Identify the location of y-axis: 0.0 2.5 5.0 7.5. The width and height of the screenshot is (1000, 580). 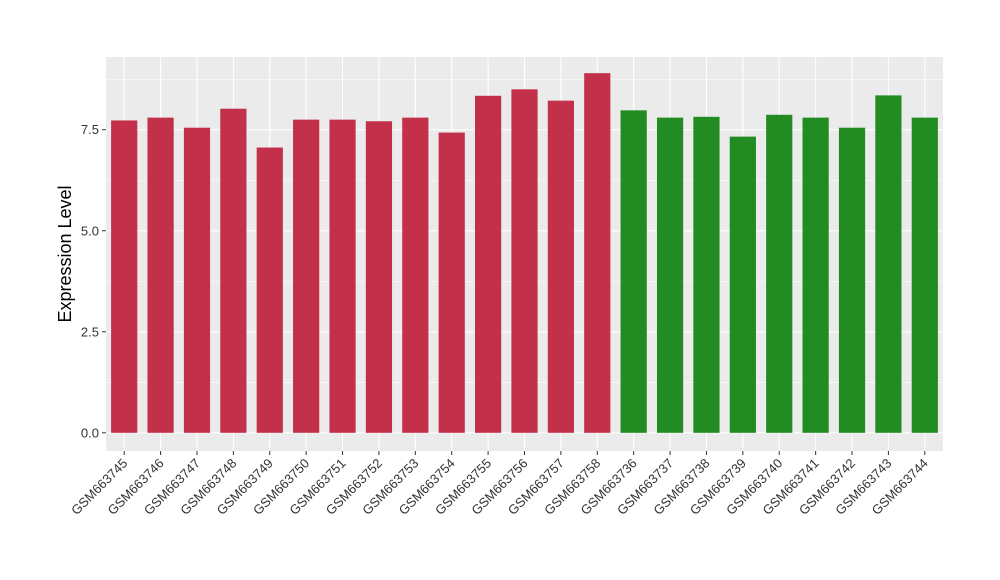
(93, 281).